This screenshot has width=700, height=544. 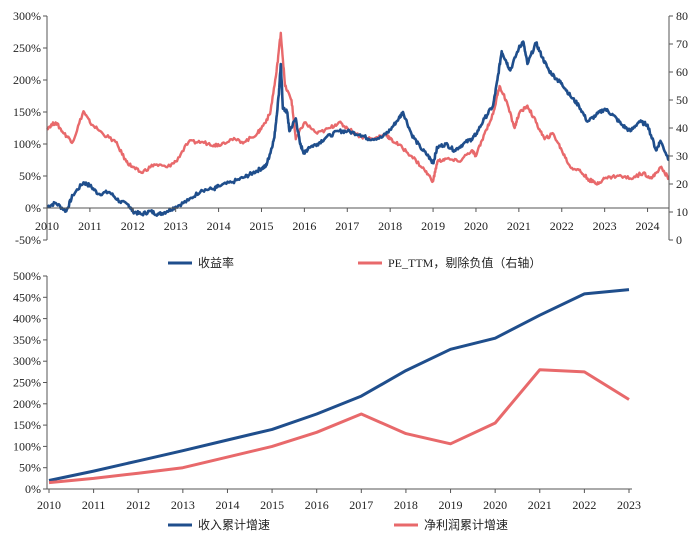 I want to click on bottom-x-tick-label: 2014, so click(x=227, y=505).